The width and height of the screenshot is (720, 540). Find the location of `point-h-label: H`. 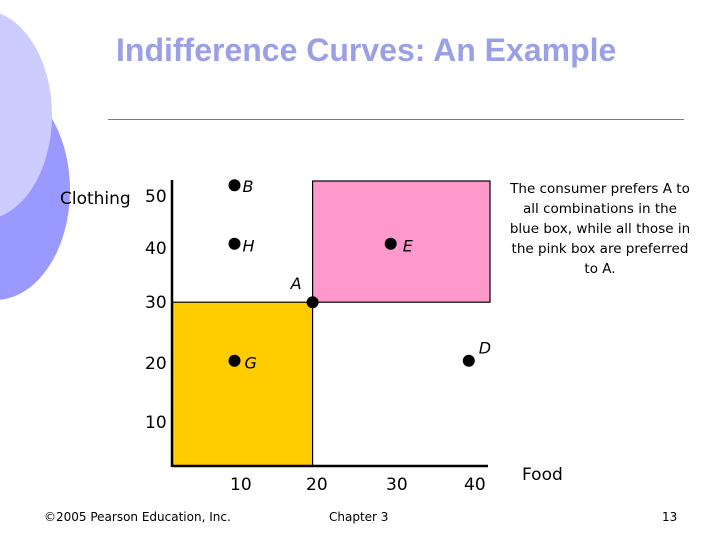

point-h-label: H is located at coordinates (249, 246).